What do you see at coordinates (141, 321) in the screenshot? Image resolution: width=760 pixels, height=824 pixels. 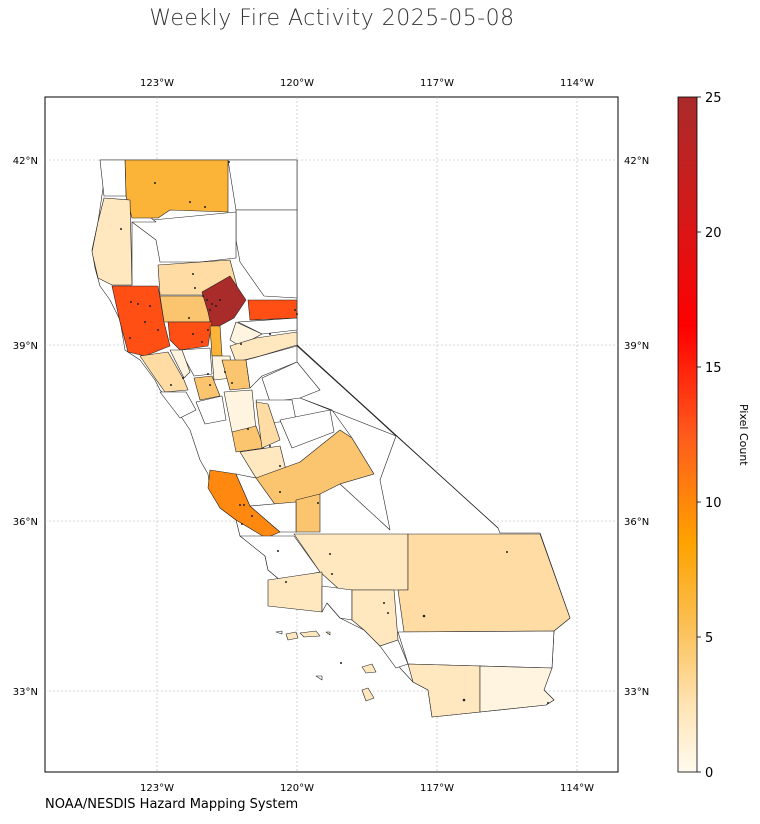 I see `county-mendocino` at bounding box center [141, 321].